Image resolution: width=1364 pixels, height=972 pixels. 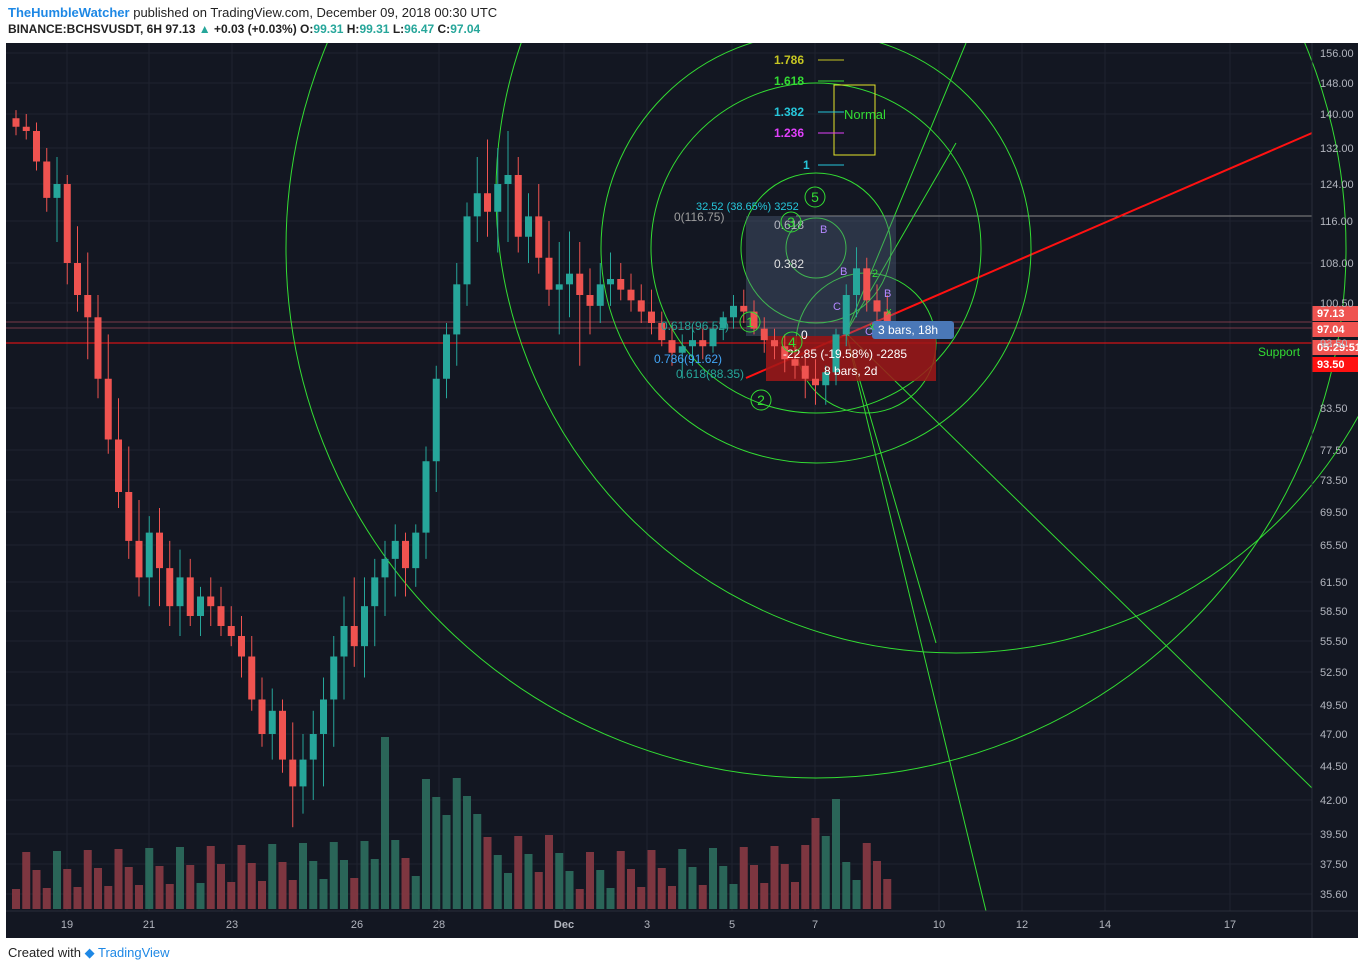 What do you see at coordinates (789, 60) in the screenshot?
I see `fib-extension-label: 1.786` at bounding box center [789, 60].